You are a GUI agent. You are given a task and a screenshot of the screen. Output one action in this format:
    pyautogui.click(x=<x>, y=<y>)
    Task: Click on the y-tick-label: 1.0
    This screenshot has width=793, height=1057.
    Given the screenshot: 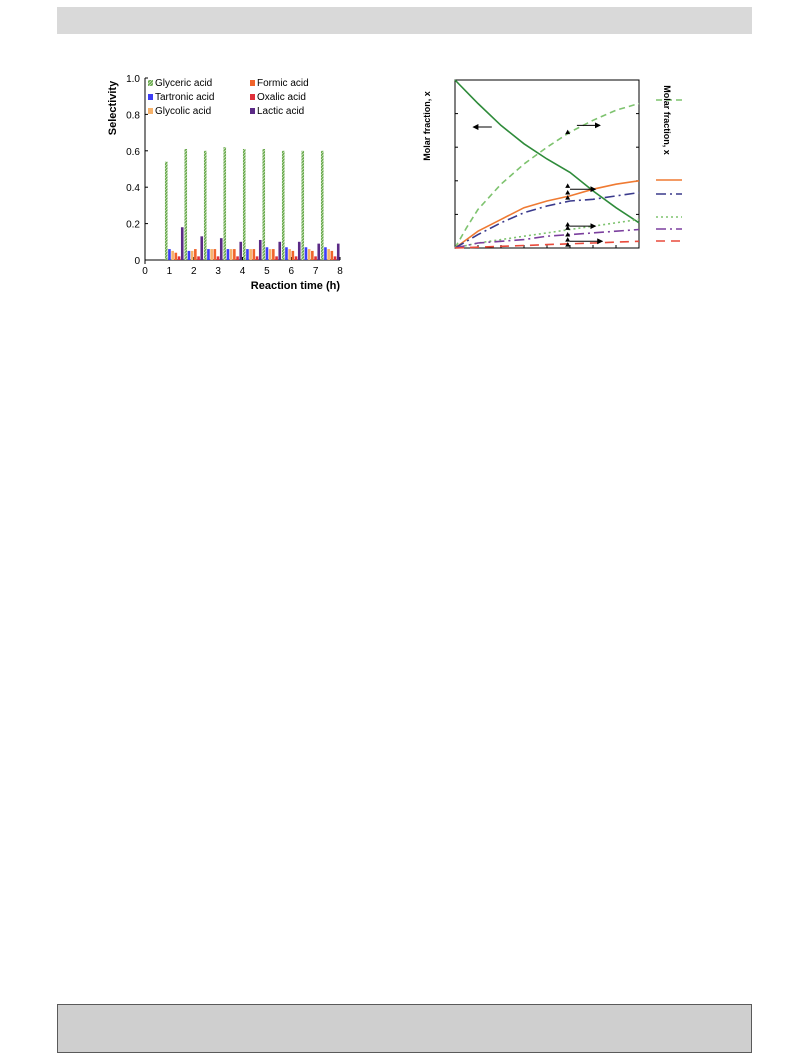 What is the action you would take?
    pyautogui.click(x=133, y=79)
    